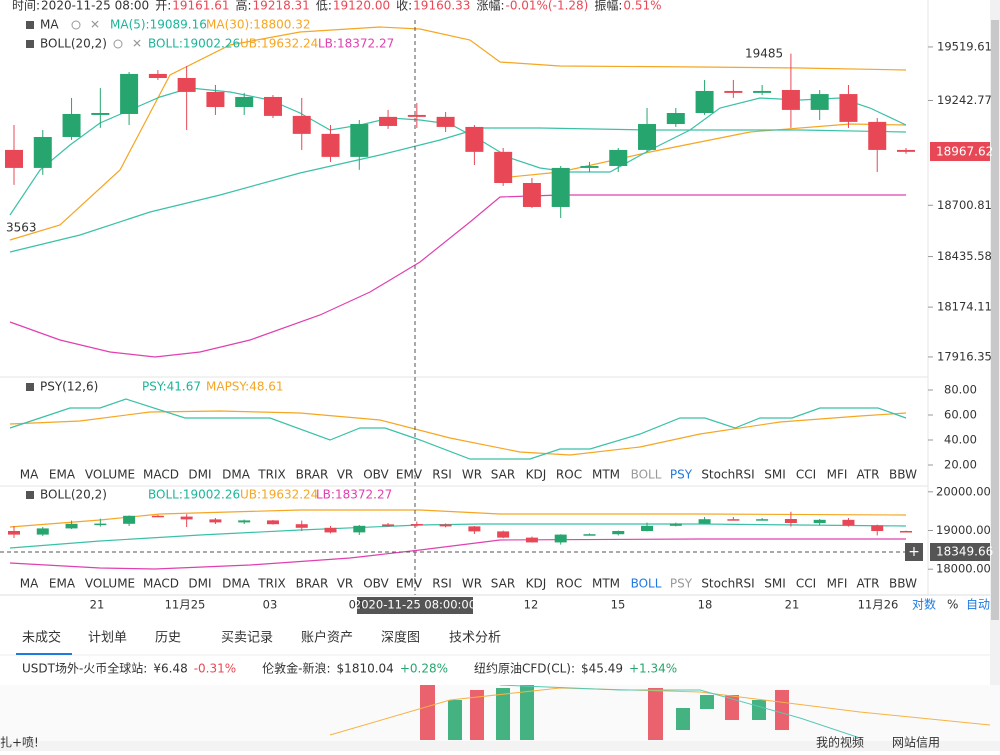  I want to click on bottom-tab: 未成交, so click(41, 638).